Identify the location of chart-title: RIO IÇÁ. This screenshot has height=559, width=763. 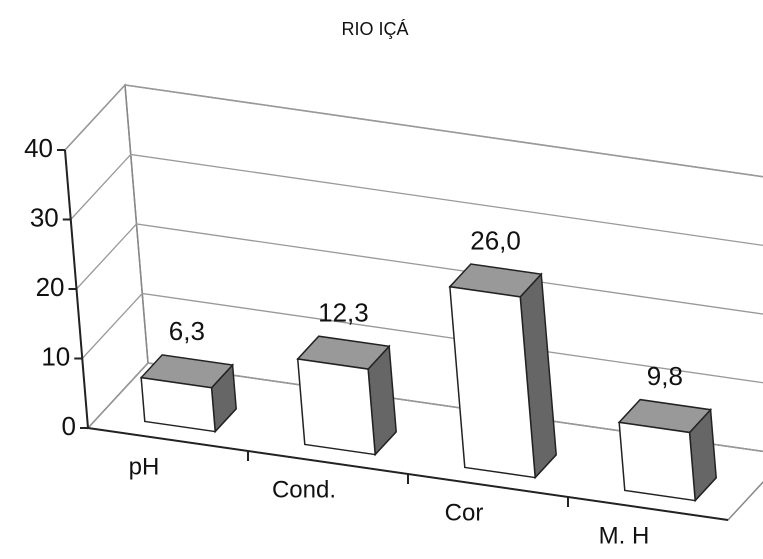
(374, 29).